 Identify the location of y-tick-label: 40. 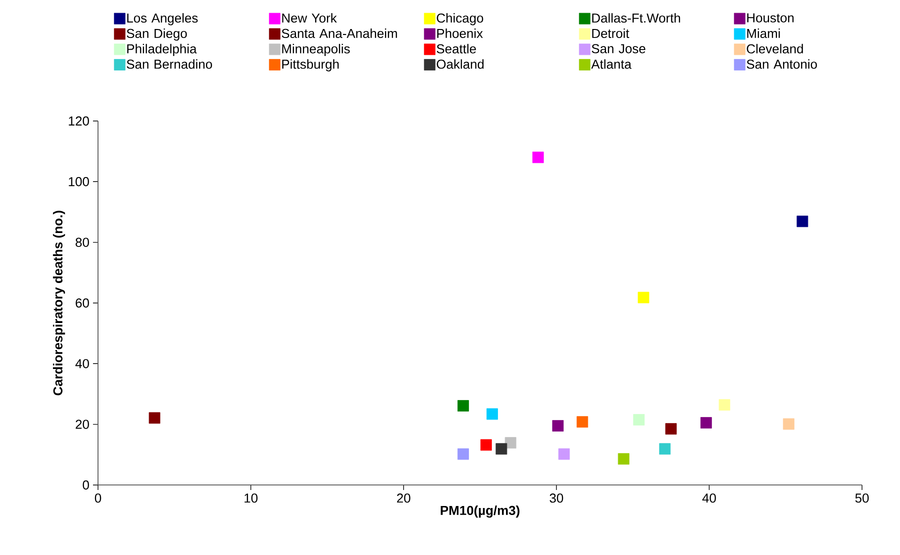
(82, 363).